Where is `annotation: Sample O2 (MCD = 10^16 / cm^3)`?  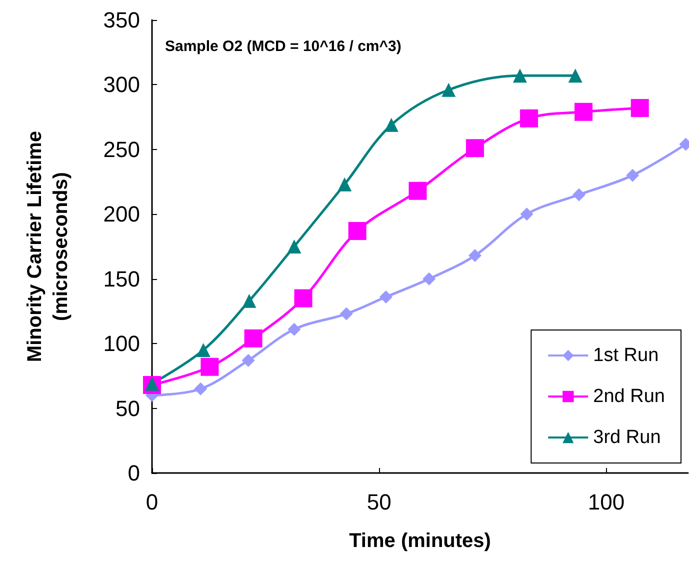 annotation: Sample O2 (MCD = 10^16 / cm^3) is located at coordinates (283, 46).